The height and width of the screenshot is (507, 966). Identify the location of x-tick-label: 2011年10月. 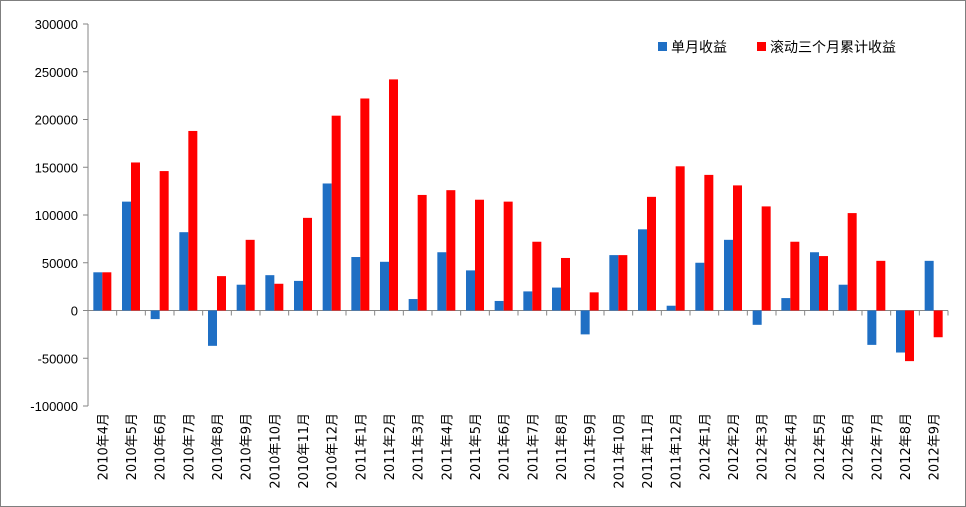
(619, 451).